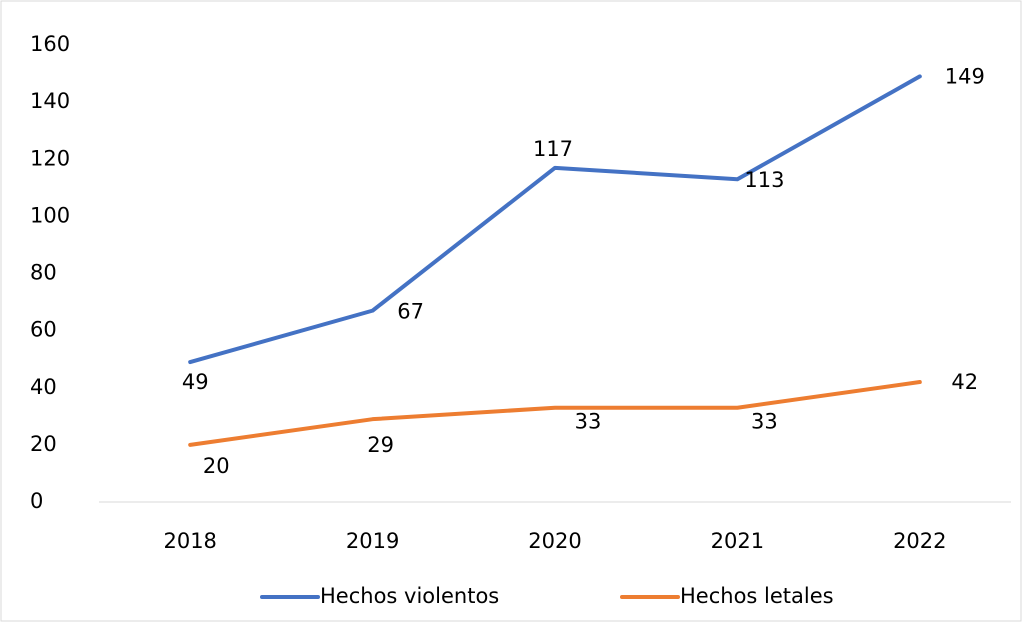  What do you see at coordinates (764, 180) in the screenshot?
I see `data-label: 113` at bounding box center [764, 180].